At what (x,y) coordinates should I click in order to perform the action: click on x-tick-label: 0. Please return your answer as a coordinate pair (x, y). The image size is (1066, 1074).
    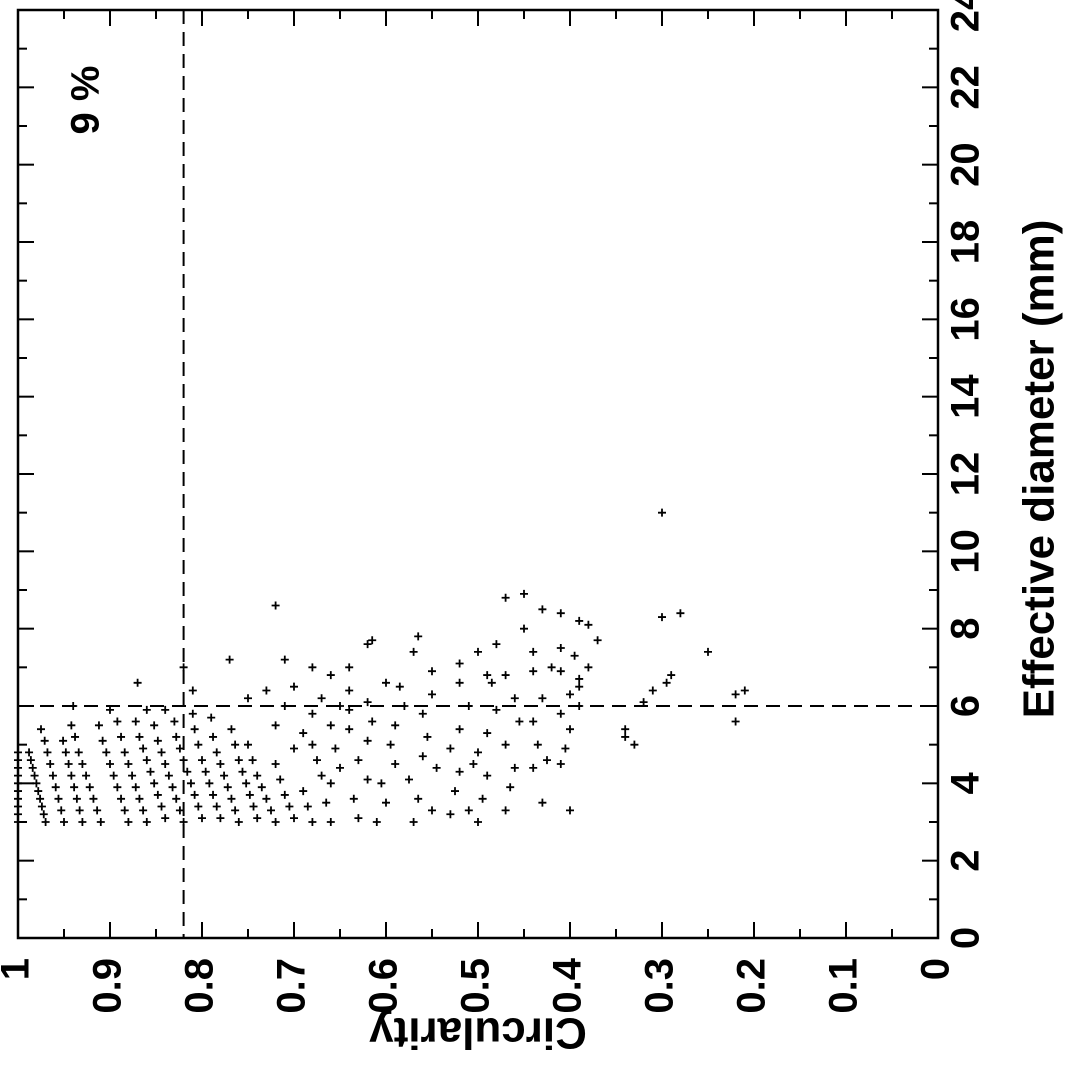
    Looking at the image, I should click on (966, 938).